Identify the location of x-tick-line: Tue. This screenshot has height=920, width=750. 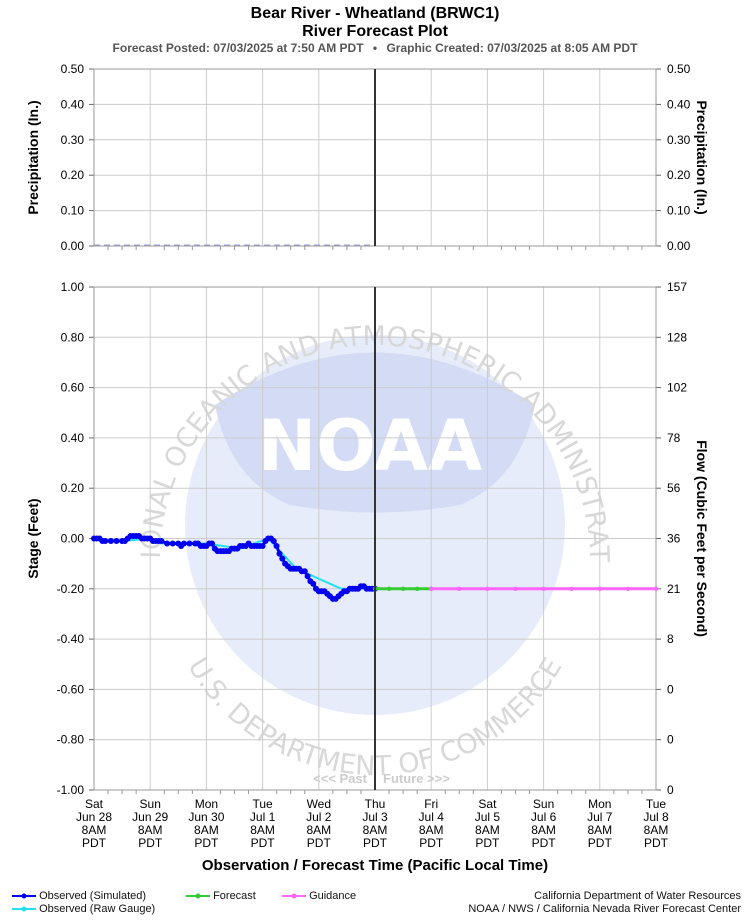
(656, 804).